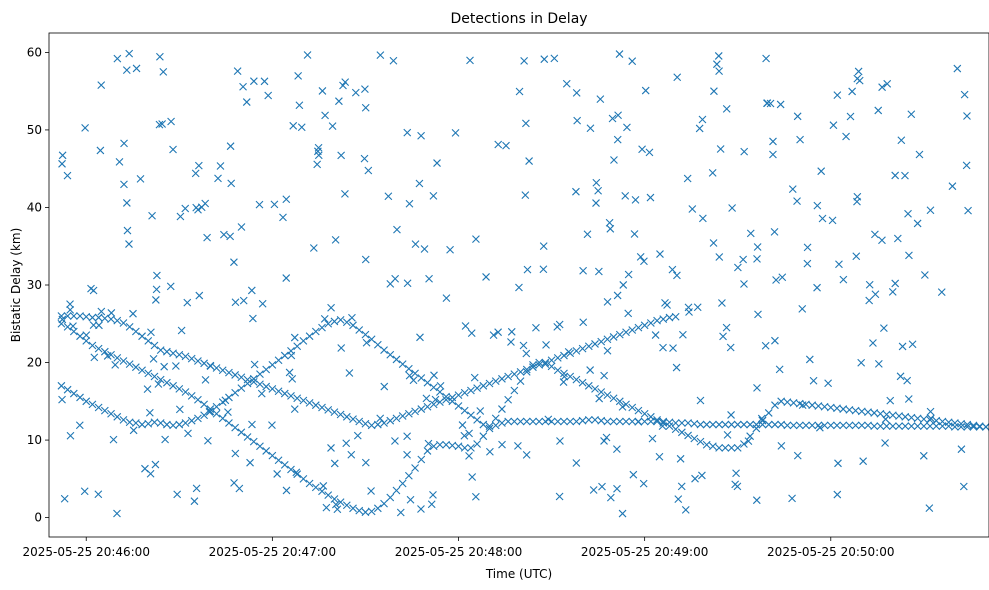  I want to click on y-tick-label: 0, so click(38, 518).